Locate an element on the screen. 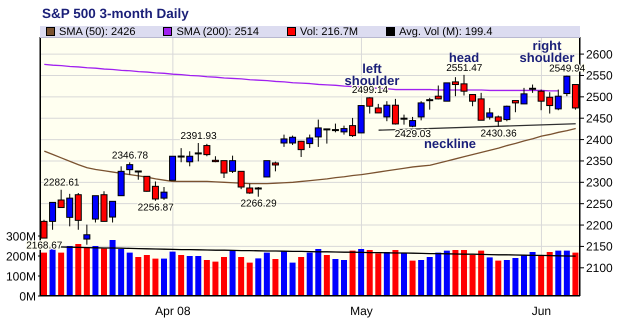  annotation: head is located at coordinates (464, 57).